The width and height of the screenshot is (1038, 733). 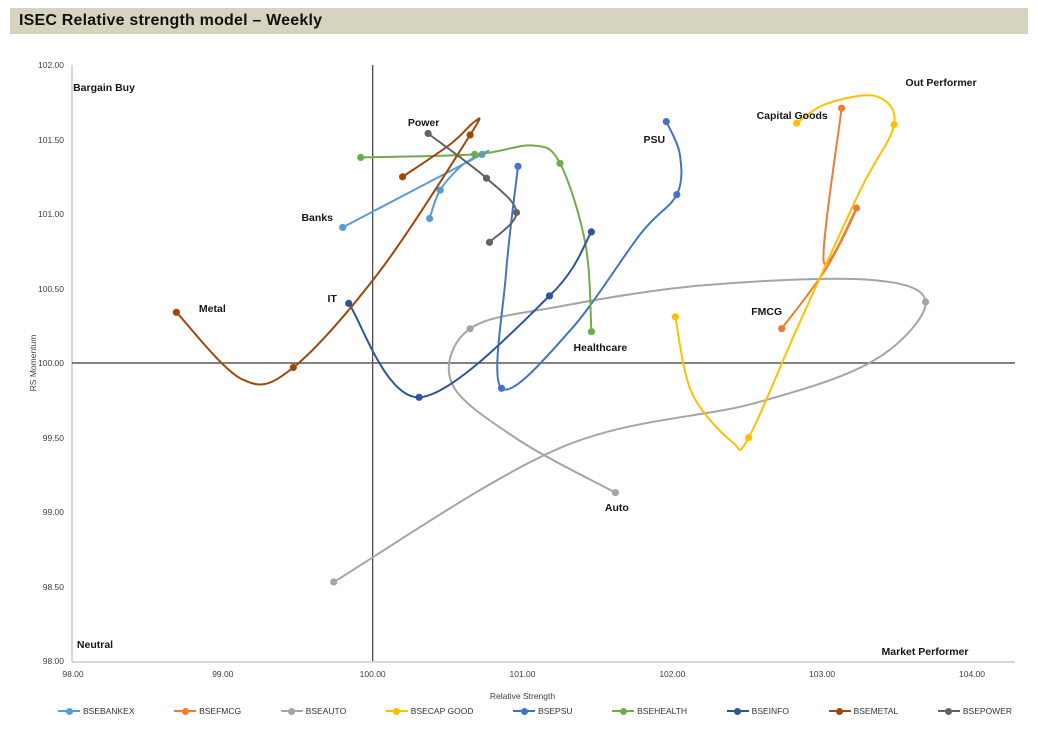 I want to click on x-axis-title: Relative Strength, so click(x=522, y=696).